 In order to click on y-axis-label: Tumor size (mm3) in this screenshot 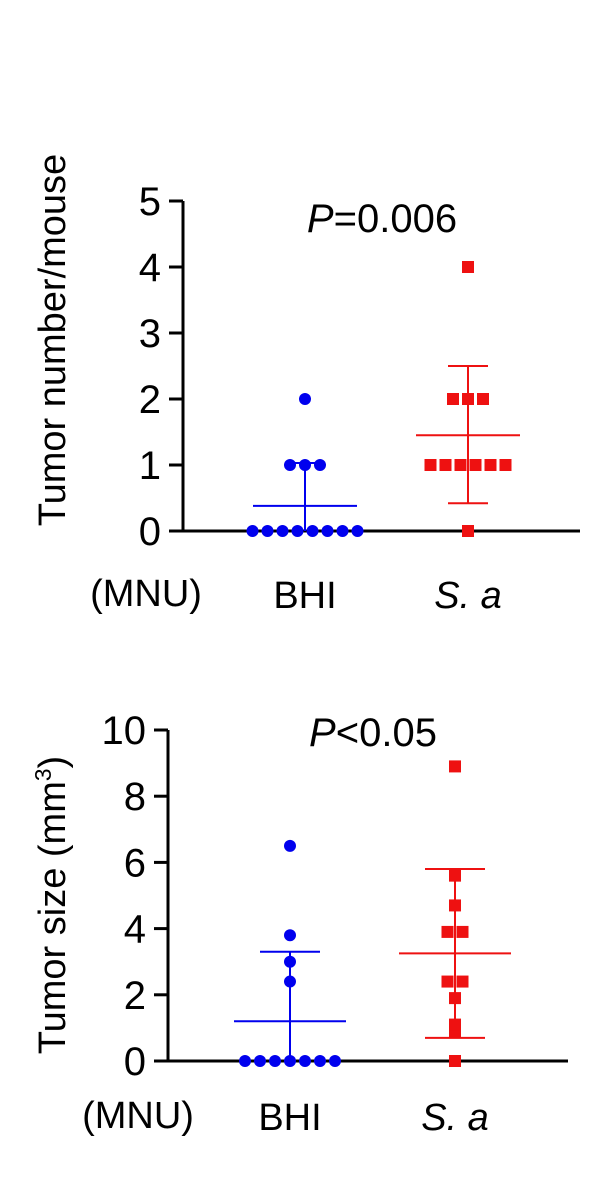, I will do `click(52, 905)`.